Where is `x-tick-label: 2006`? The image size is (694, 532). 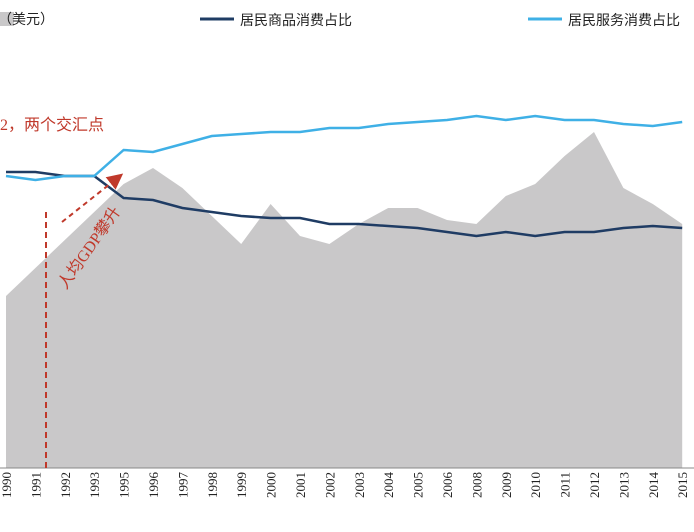 x-tick-label: 2006 is located at coordinates (447, 485).